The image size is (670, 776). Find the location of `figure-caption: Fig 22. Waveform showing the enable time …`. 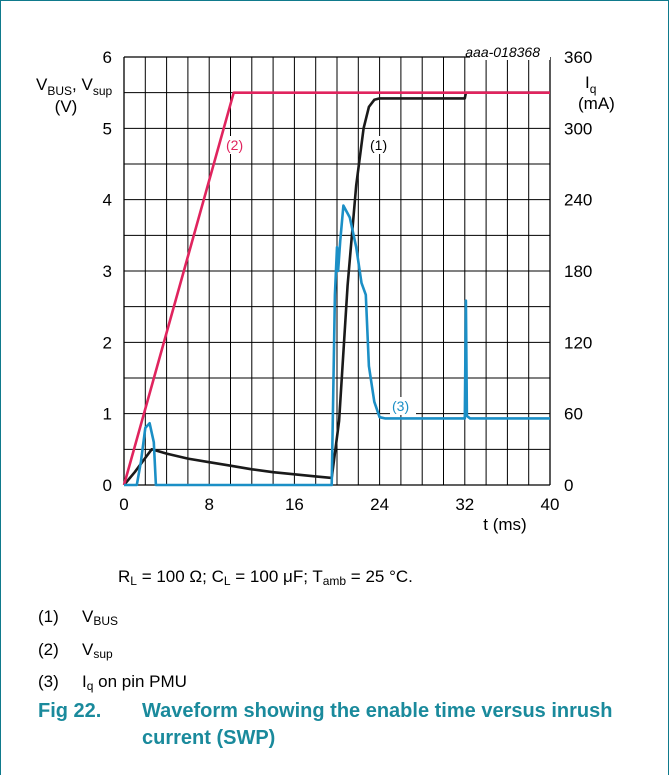

figure-caption: Fig 22. Waveform showing the enable time … is located at coordinates (338, 723).